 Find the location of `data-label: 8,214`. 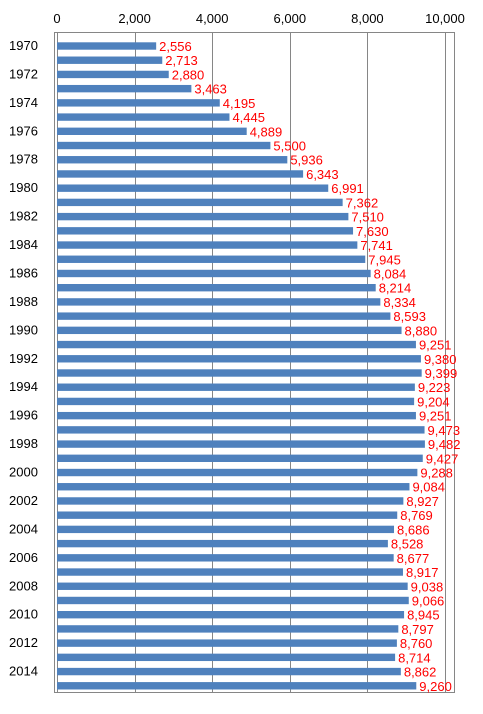

data-label: 8,214 is located at coordinates (395, 288).